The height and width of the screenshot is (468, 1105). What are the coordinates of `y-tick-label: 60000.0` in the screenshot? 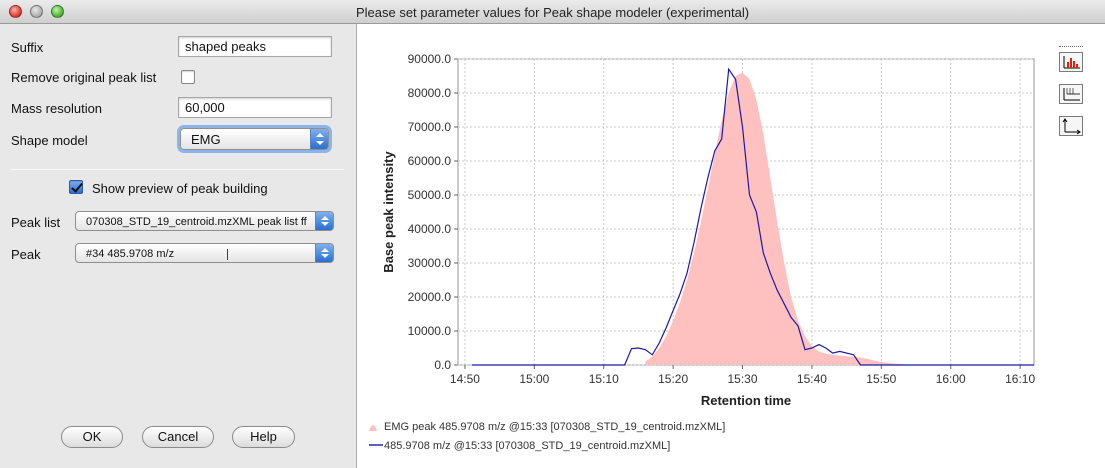 It's located at (430, 161).